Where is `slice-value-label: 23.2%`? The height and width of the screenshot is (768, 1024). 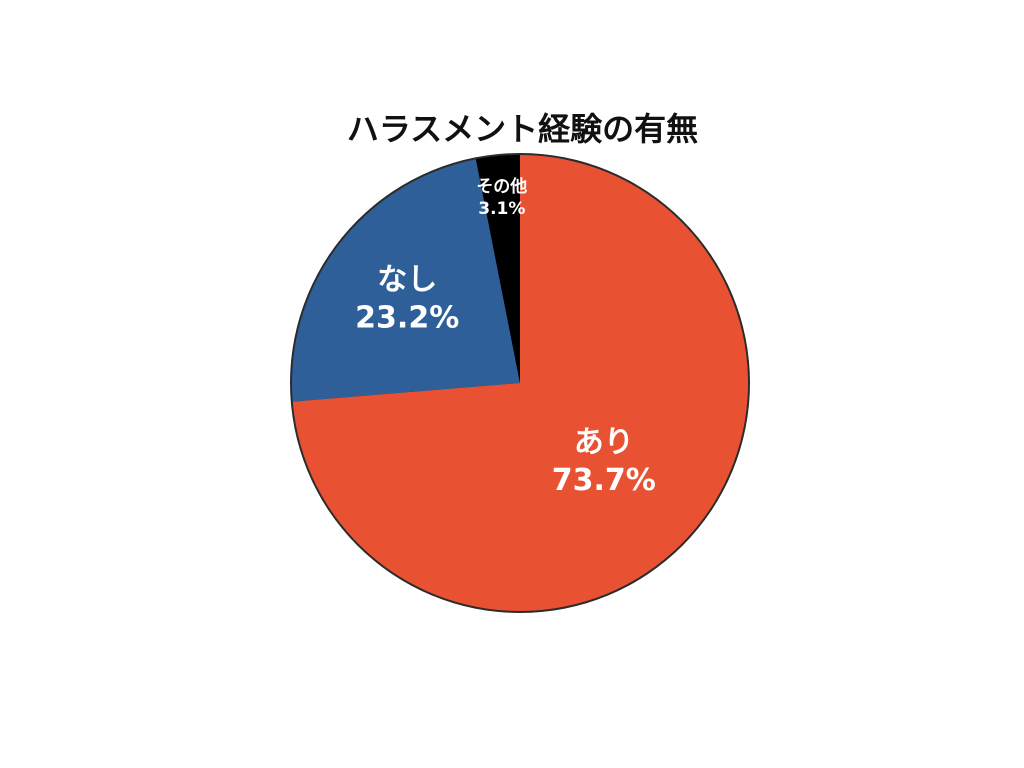
slice-value-label: 23.2% is located at coordinates (407, 317).